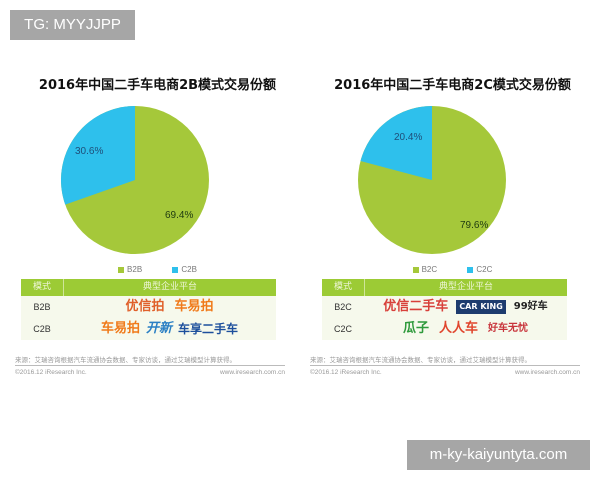 This screenshot has height=480, width=600. I want to click on logo-youxinpai: 优信拍, so click(145, 306).